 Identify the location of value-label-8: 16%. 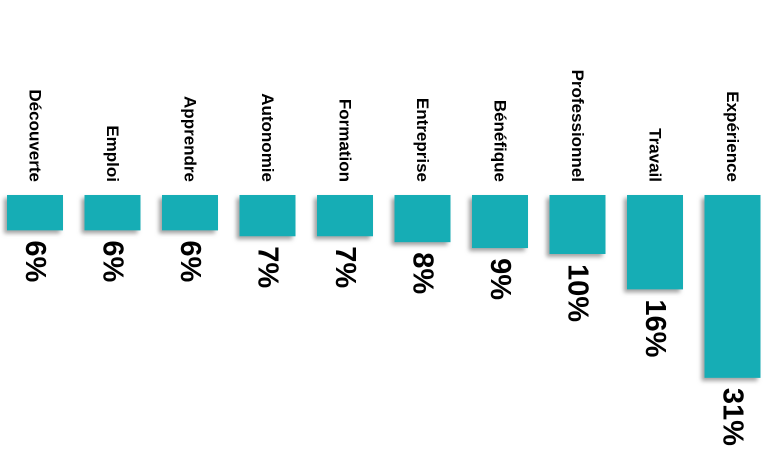
(655, 328).